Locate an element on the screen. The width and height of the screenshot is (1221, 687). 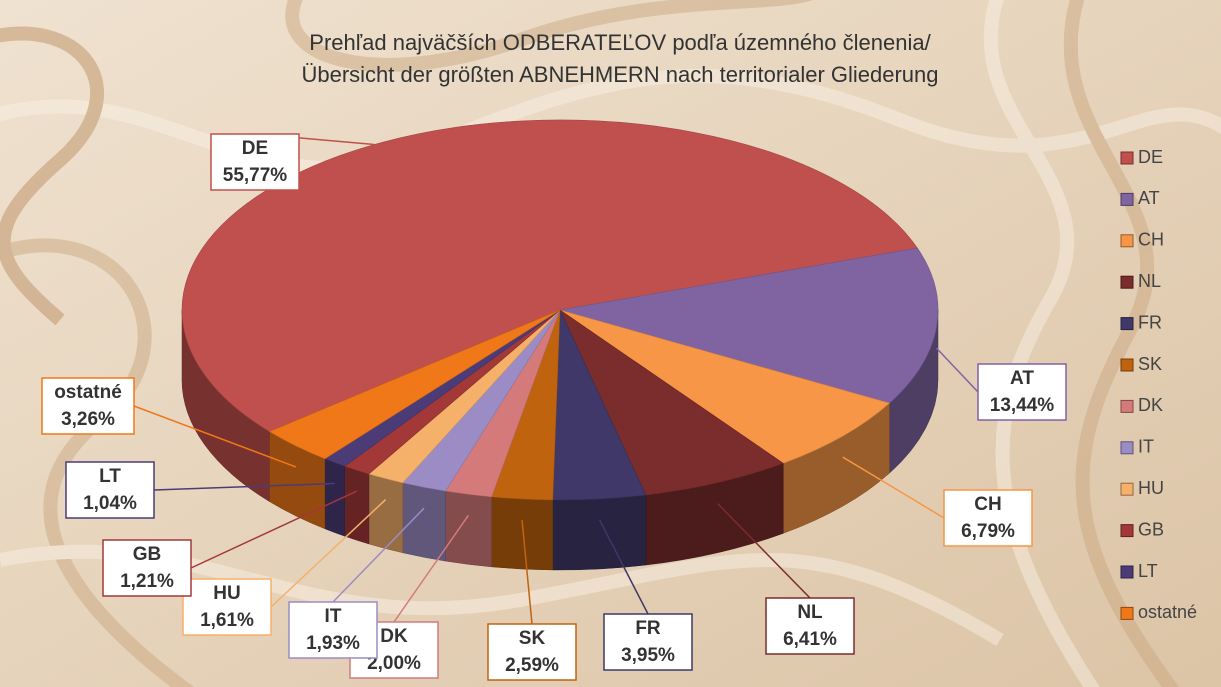
data-label-value: 3,26% is located at coordinates (88, 419).